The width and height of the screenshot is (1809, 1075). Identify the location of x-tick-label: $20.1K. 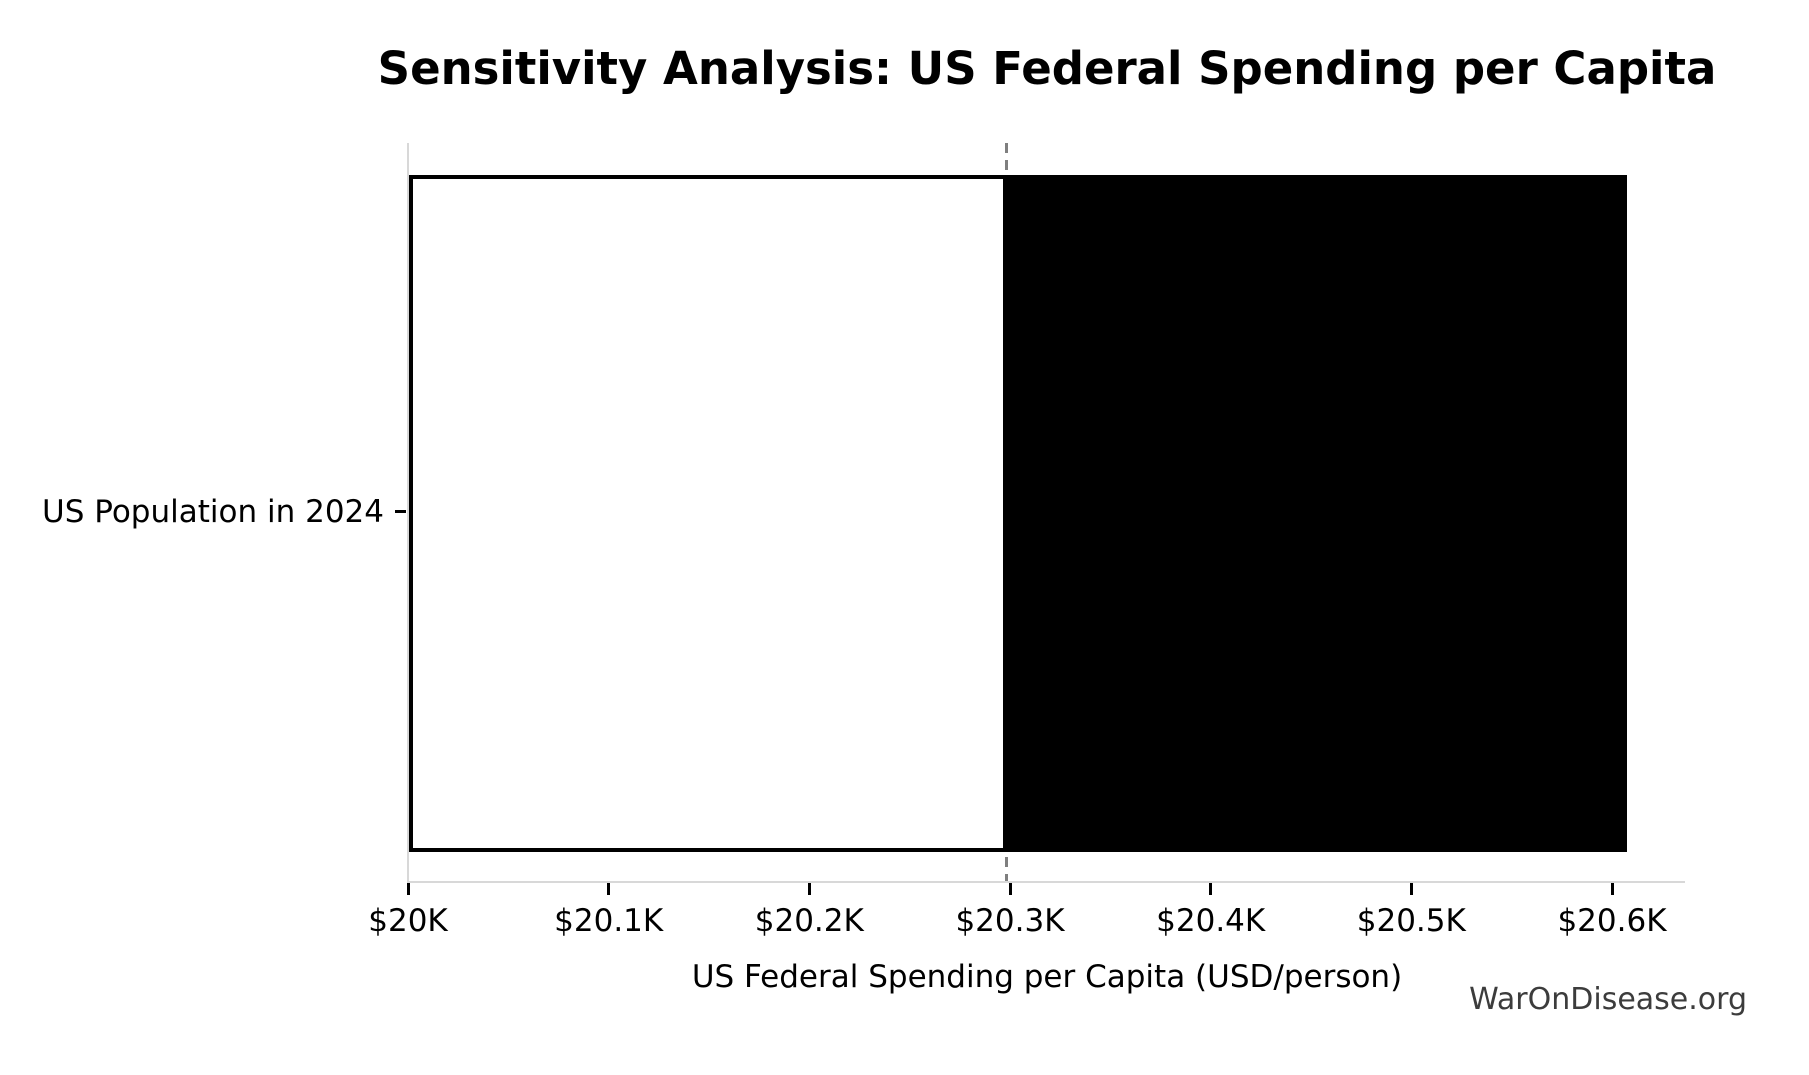
(609, 921).